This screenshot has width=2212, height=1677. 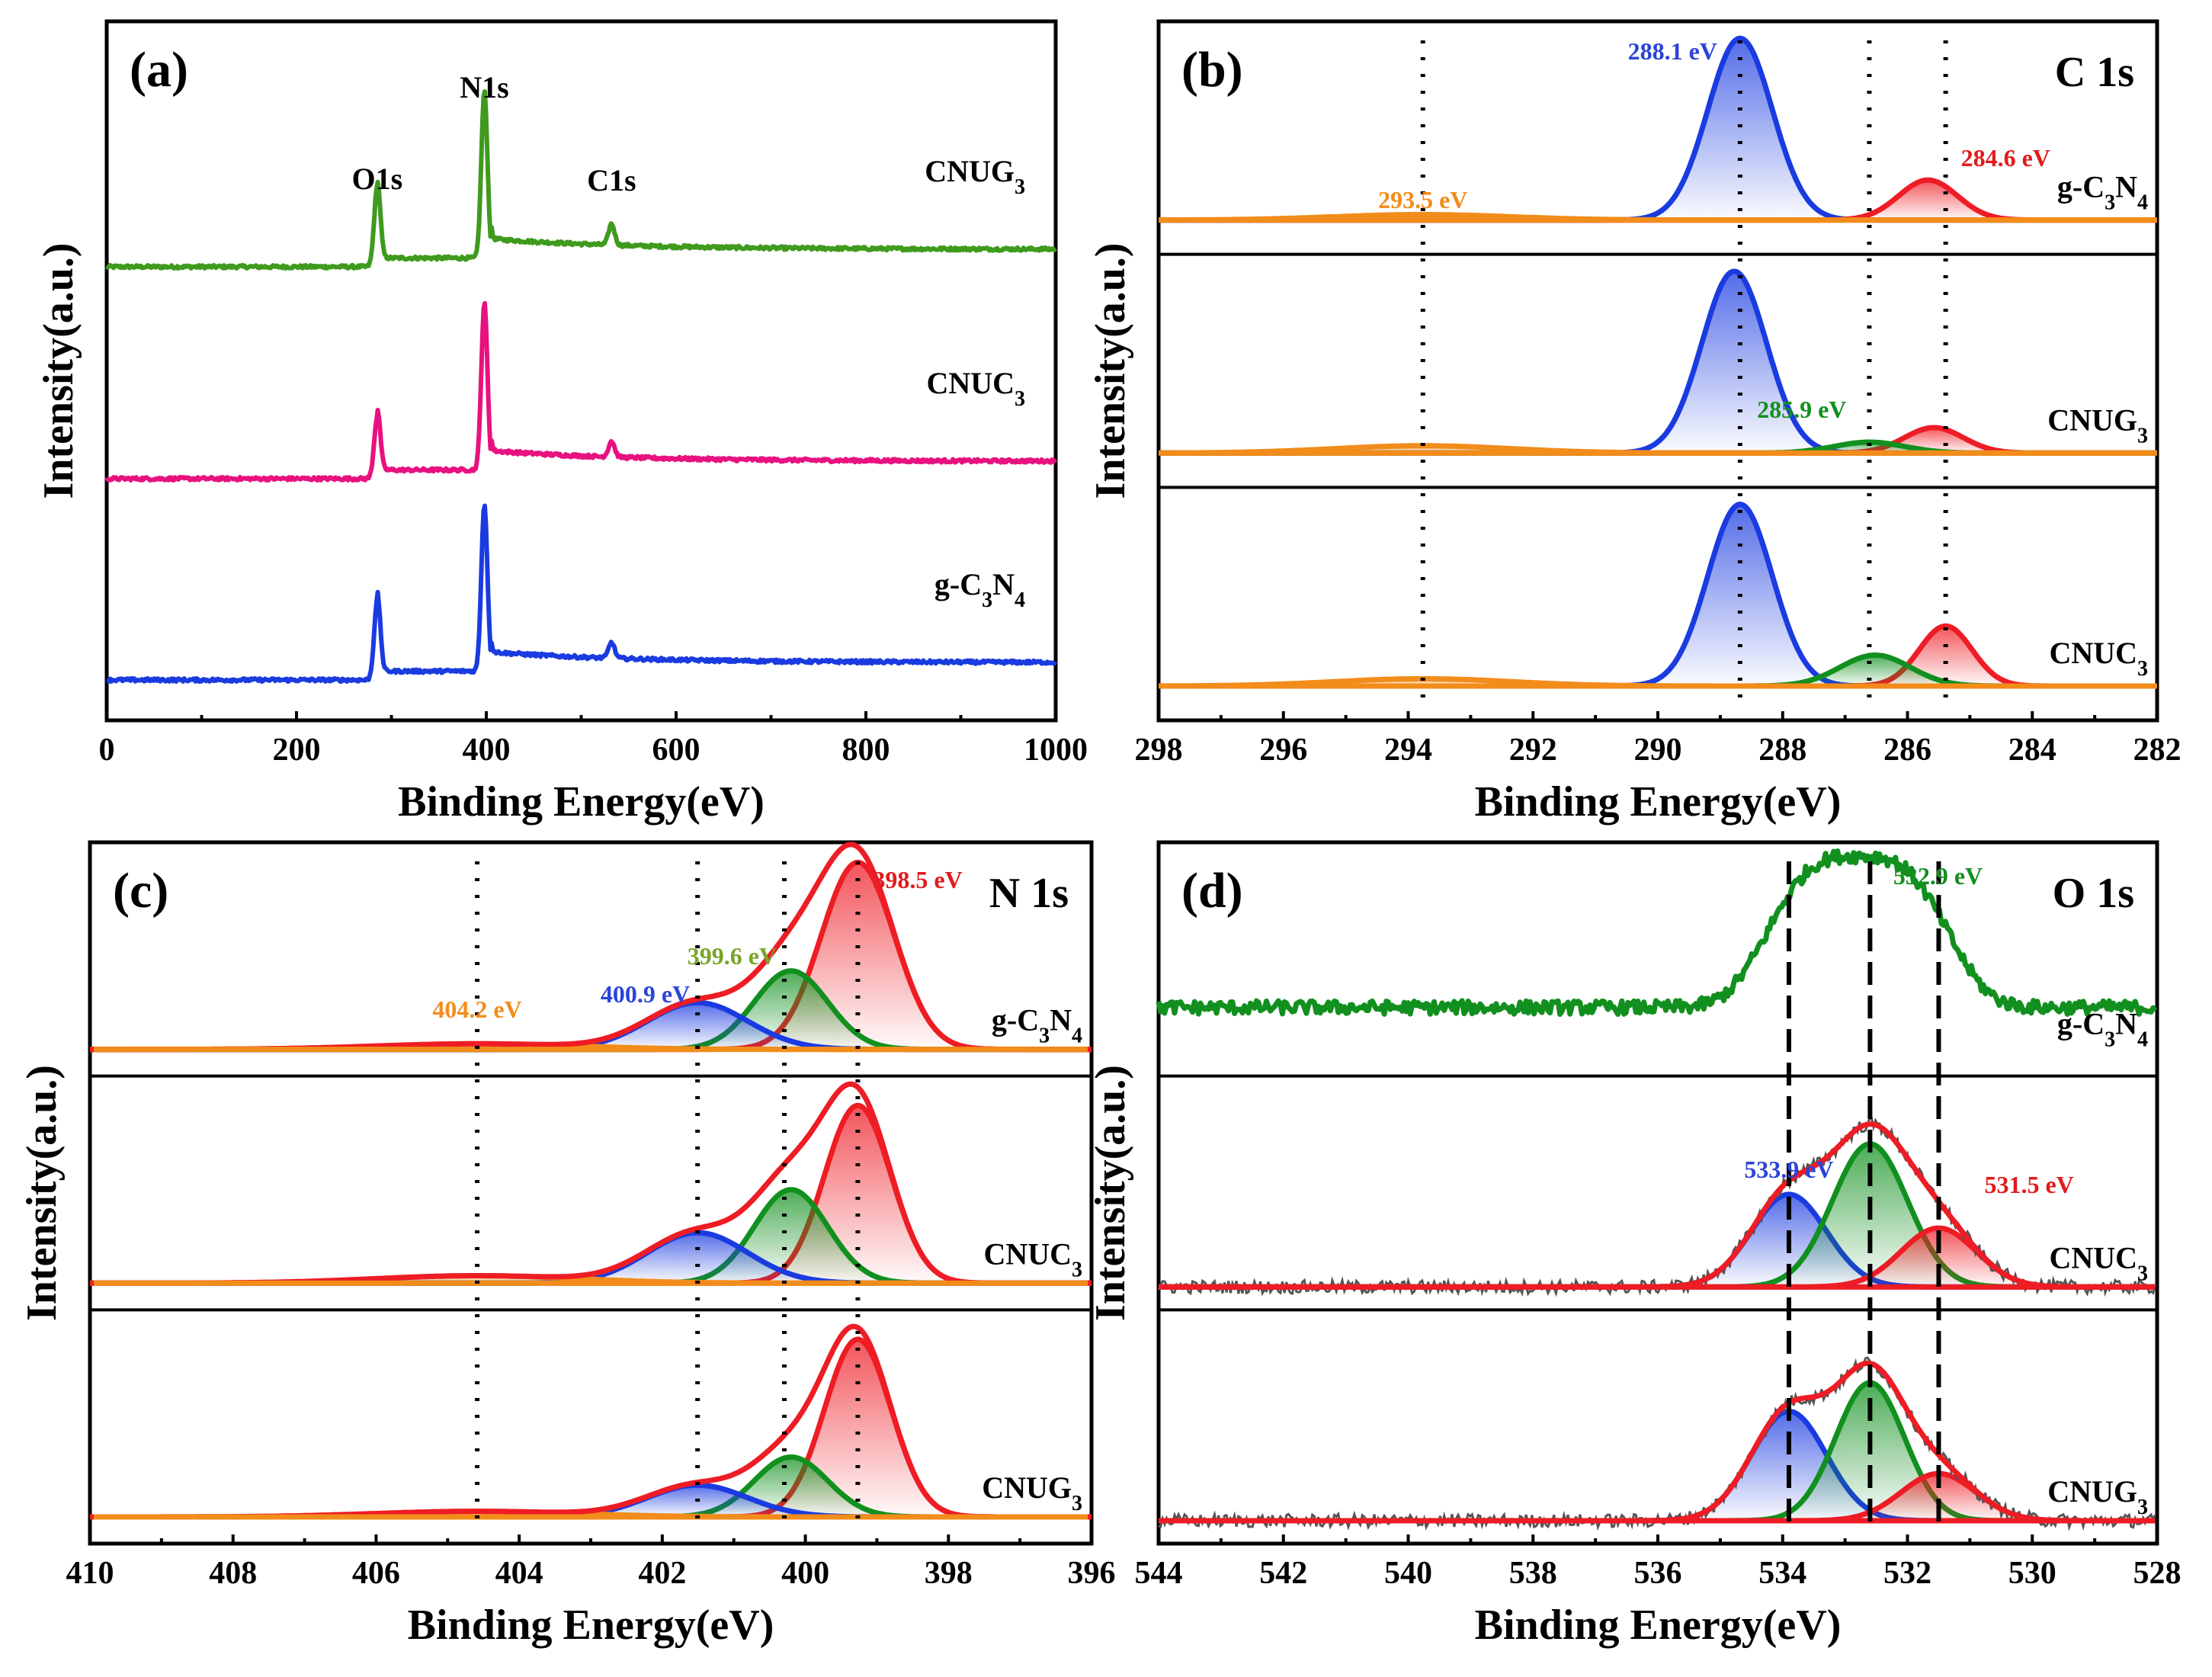 I want to click on x-tick-label: 284, so click(x=2032, y=751).